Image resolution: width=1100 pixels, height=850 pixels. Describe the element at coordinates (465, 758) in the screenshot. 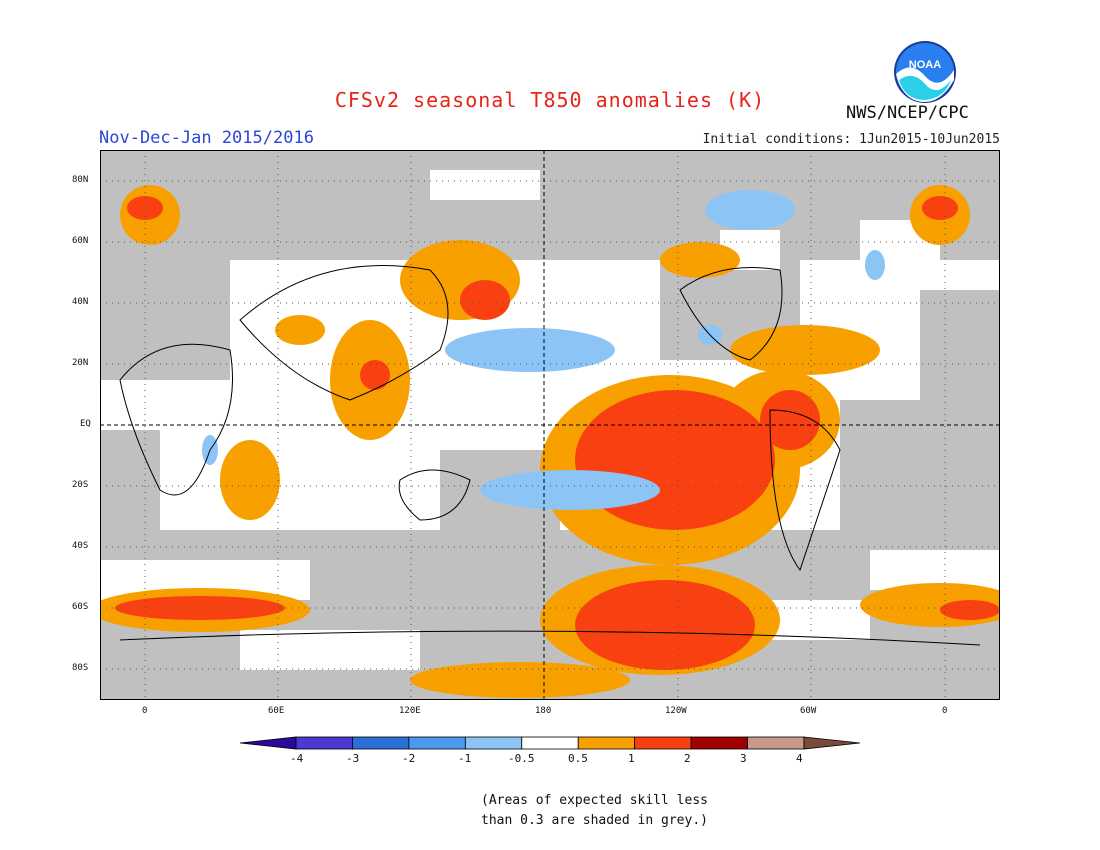

I see `colorbar-label: -1` at that location.